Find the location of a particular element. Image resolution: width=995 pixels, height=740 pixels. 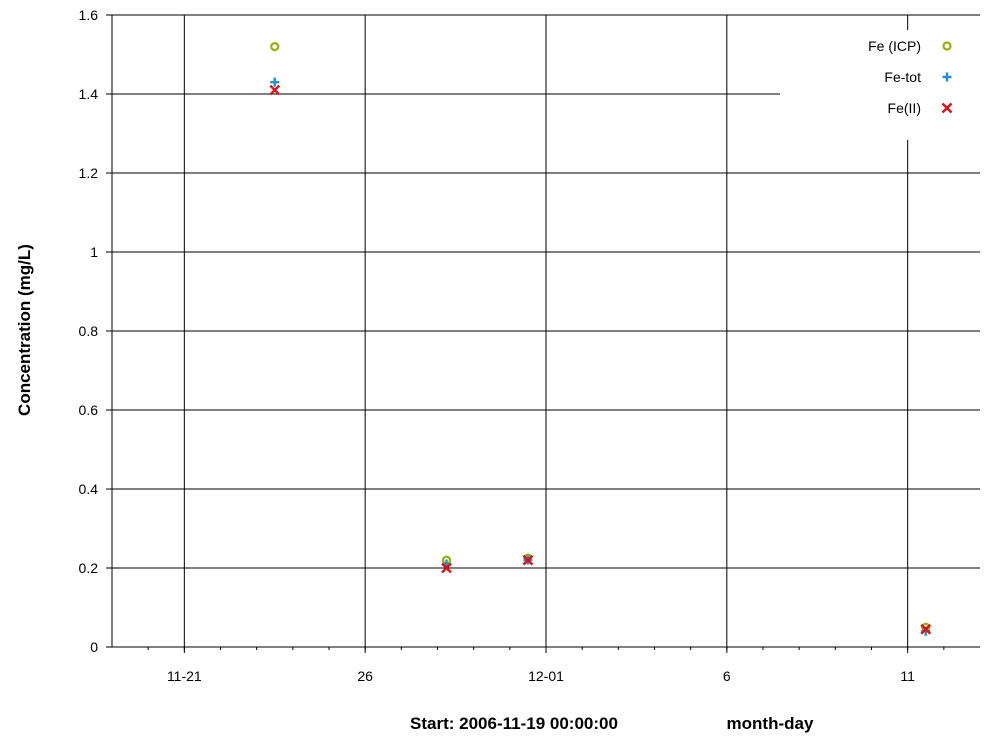

data-point-fe-icp is located at coordinates (275, 46).